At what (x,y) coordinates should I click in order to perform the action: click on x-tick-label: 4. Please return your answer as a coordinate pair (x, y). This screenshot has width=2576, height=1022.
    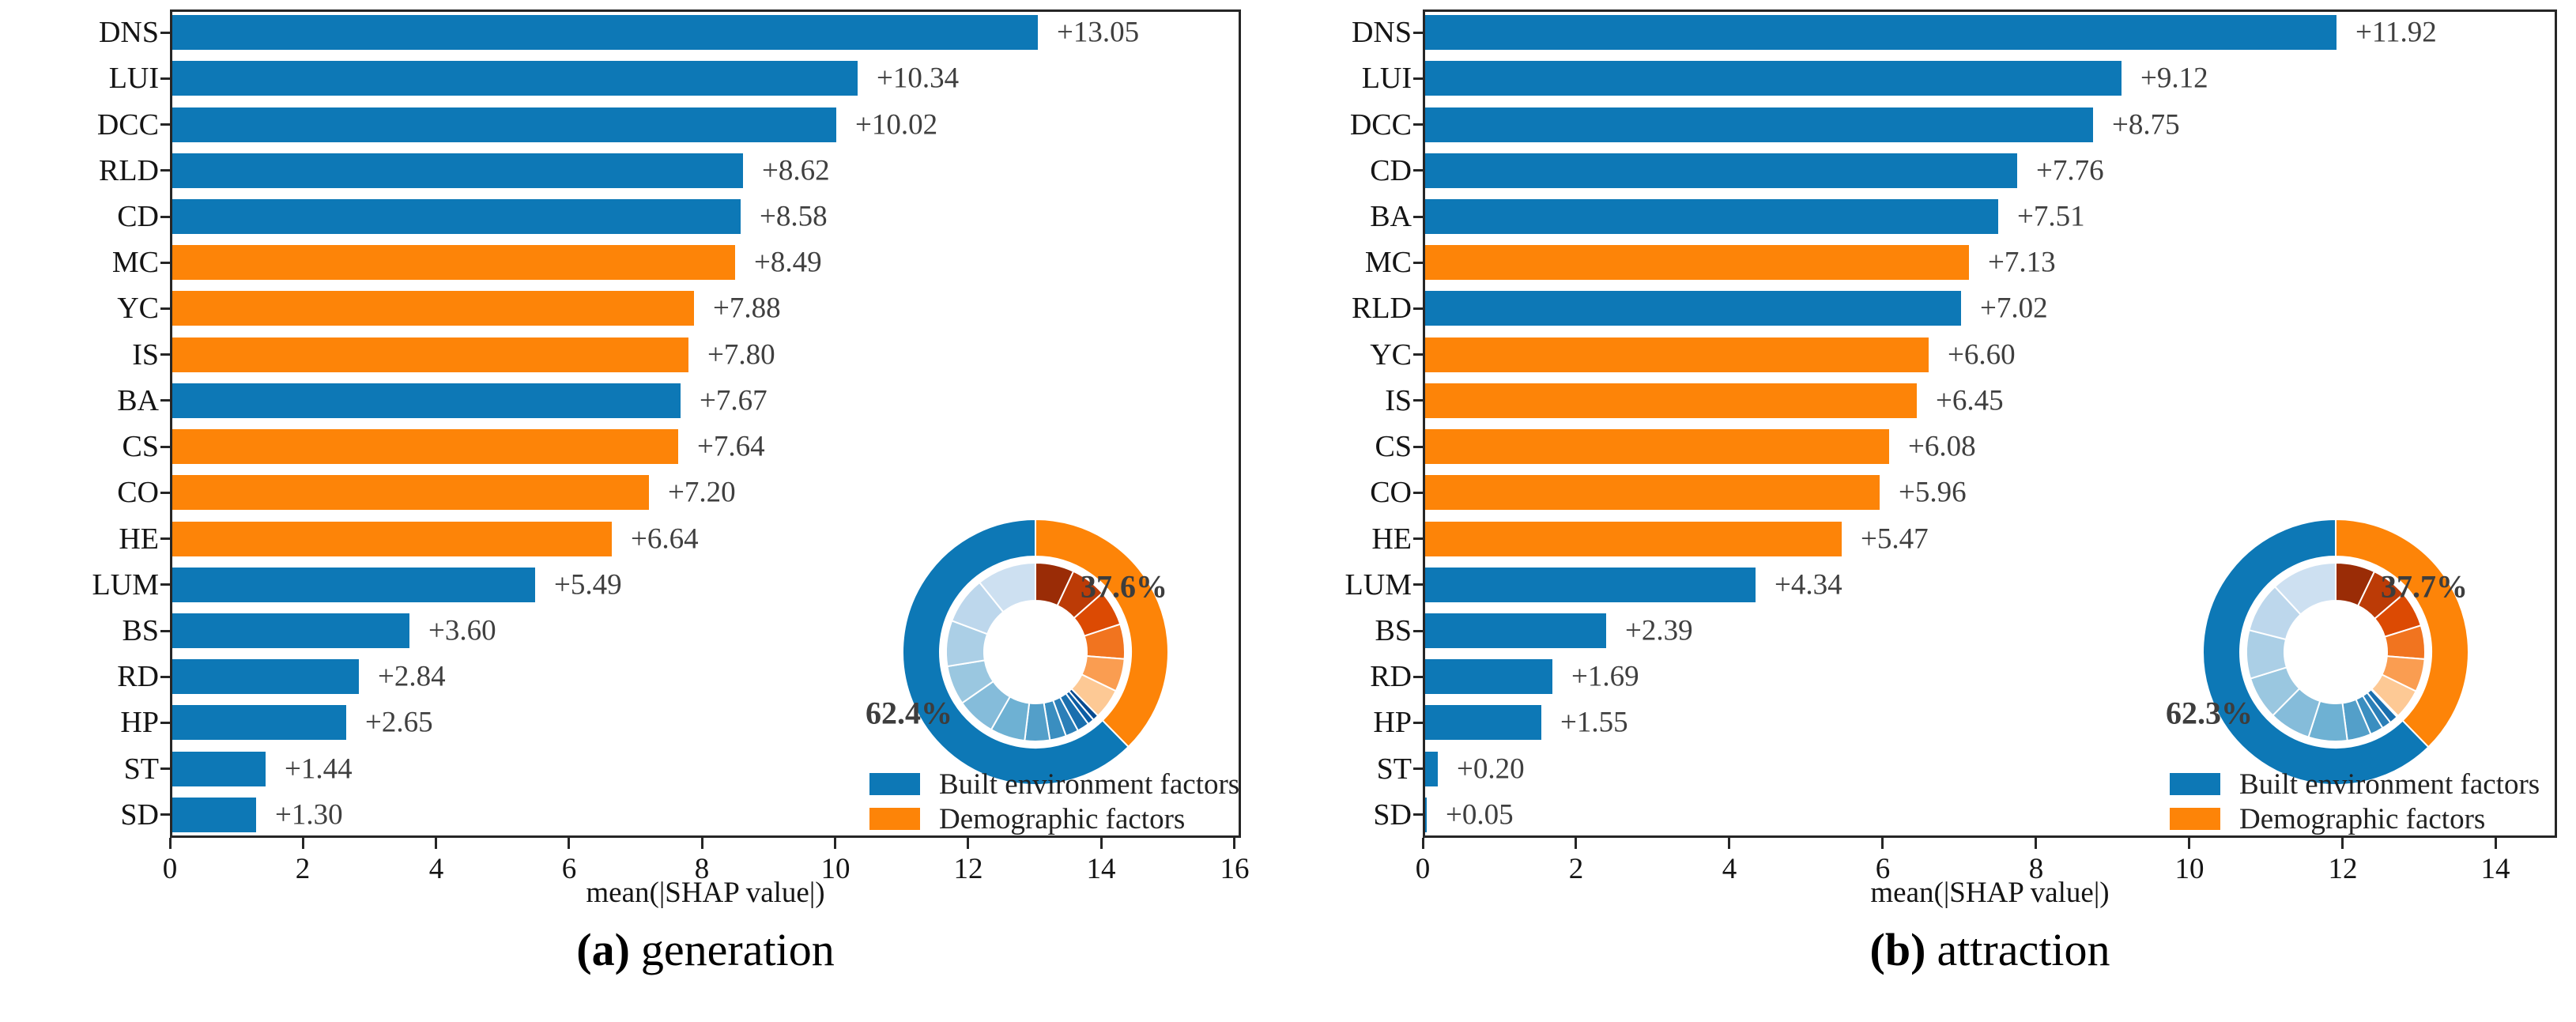
    Looking at the image, I should click on (1730, 869).